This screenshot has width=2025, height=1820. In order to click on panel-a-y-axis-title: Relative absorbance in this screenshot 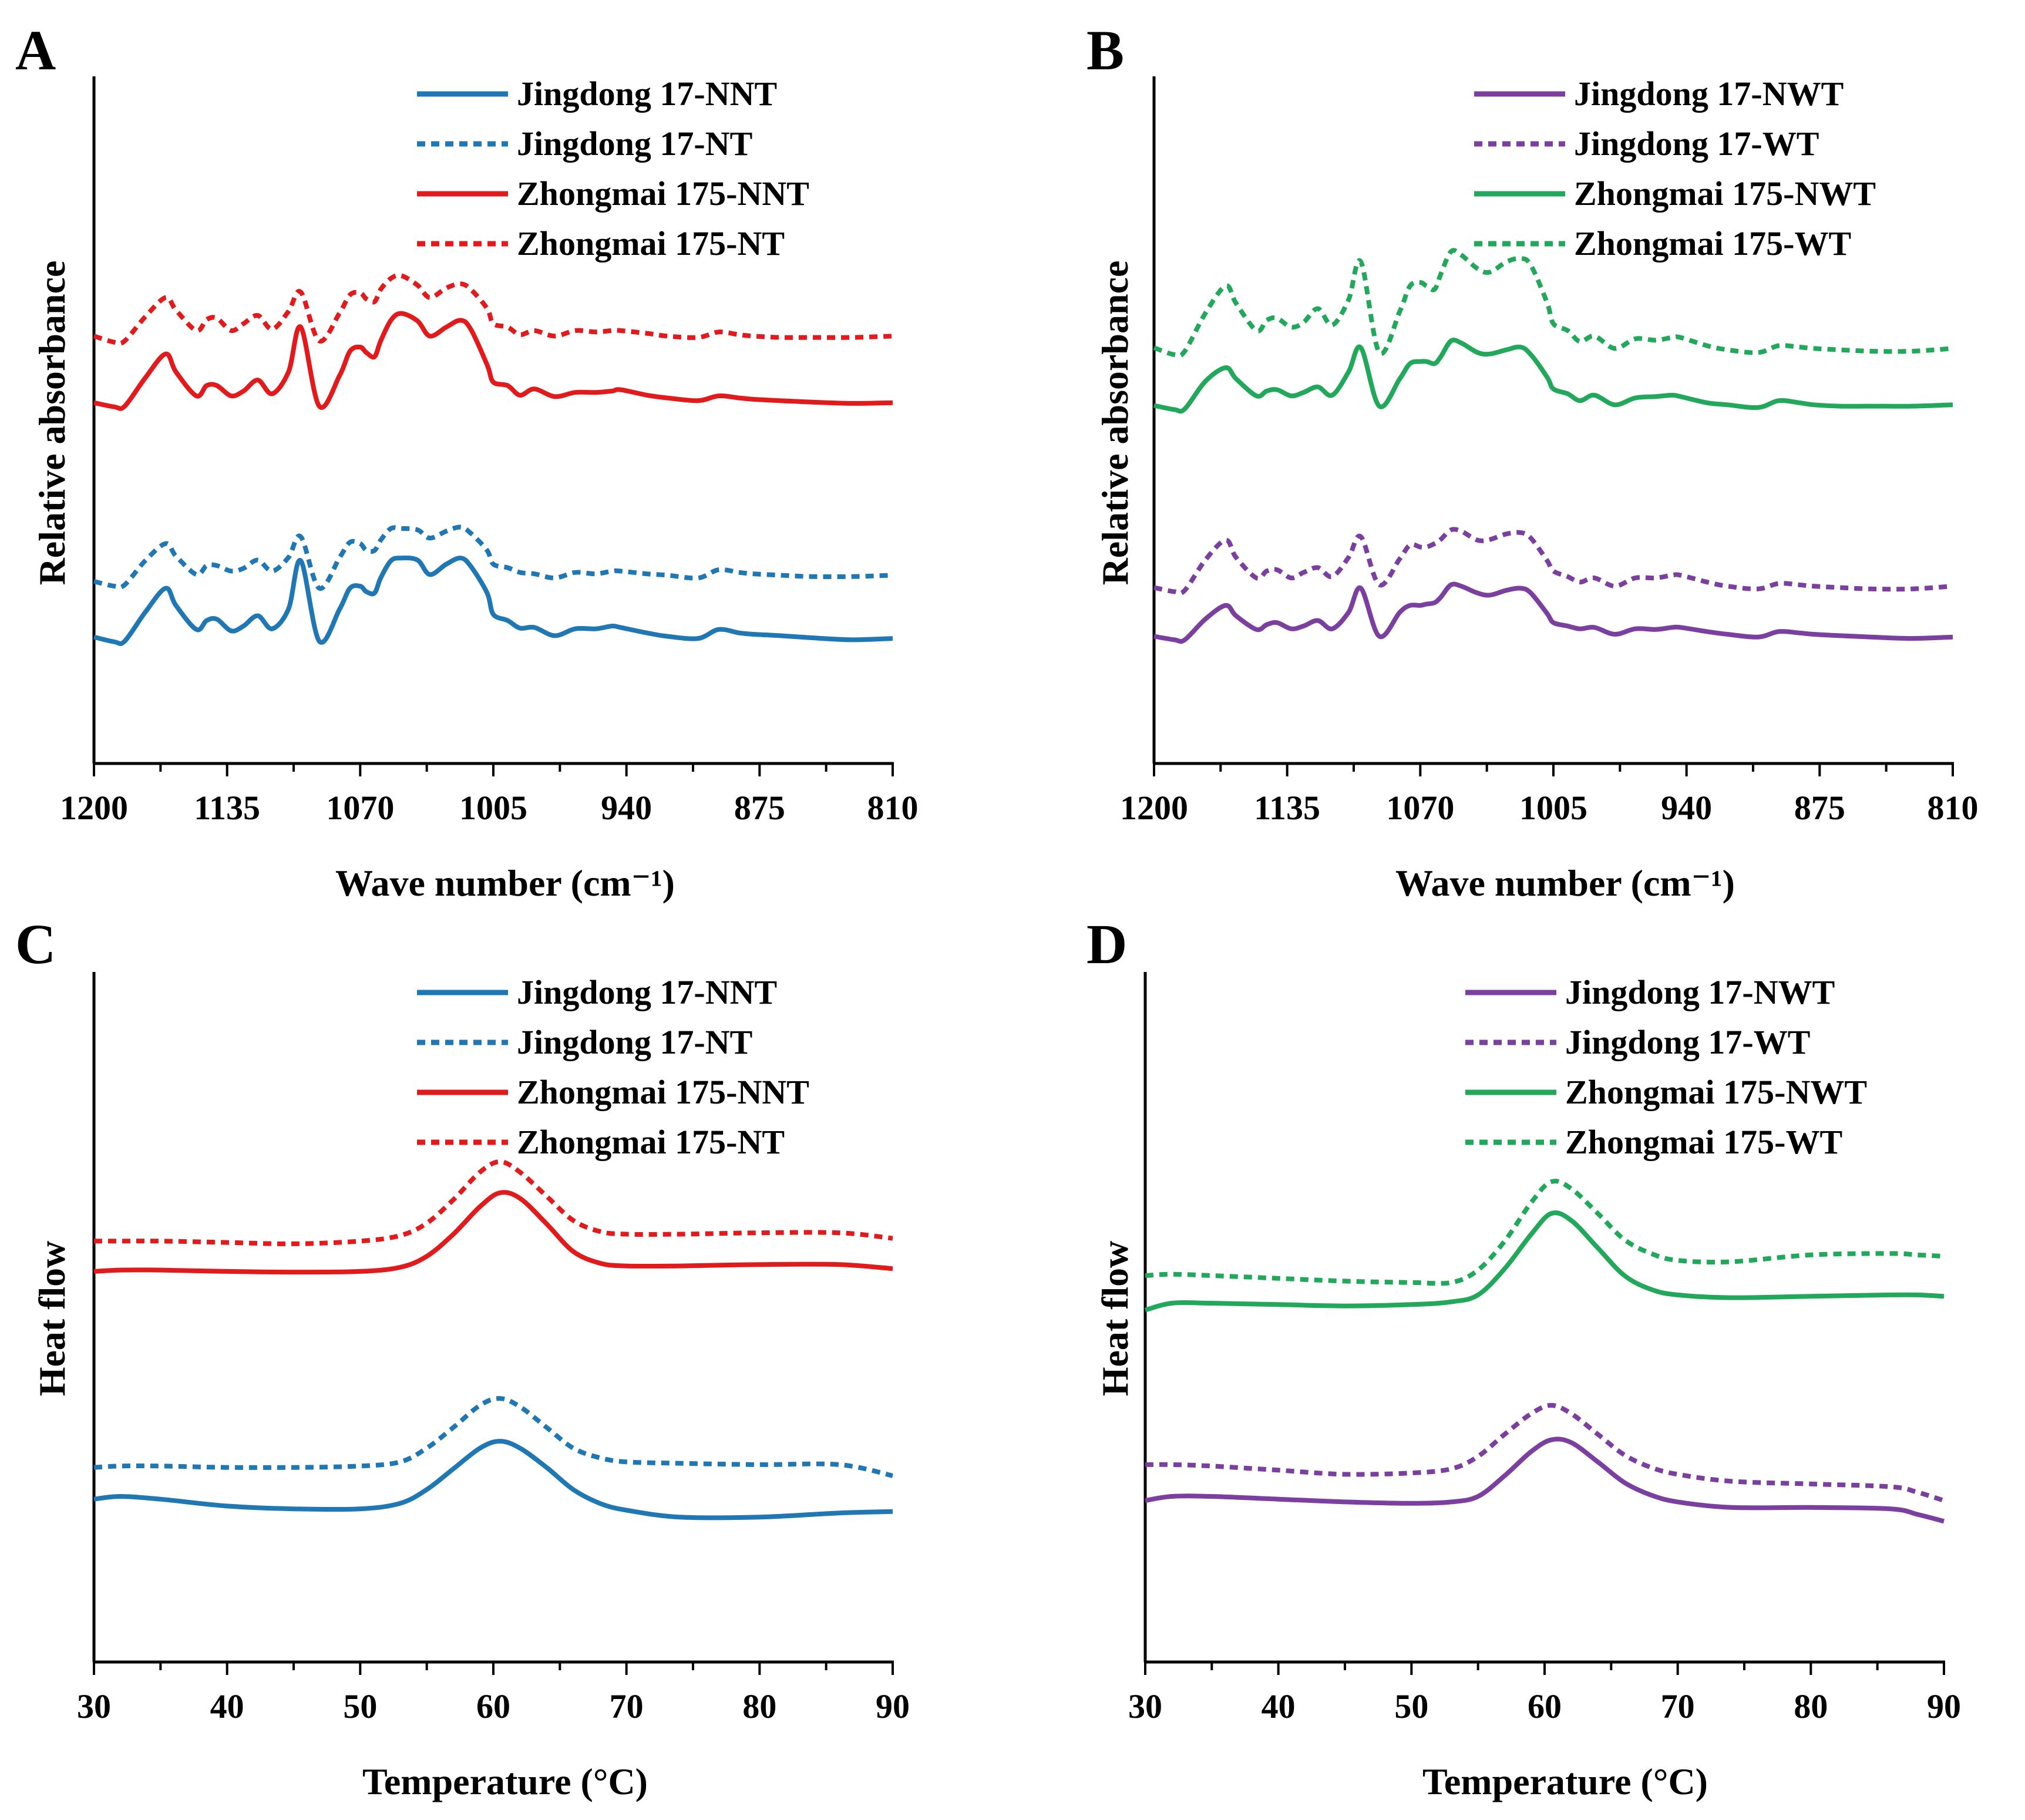, I will do `click(52, 423)`.